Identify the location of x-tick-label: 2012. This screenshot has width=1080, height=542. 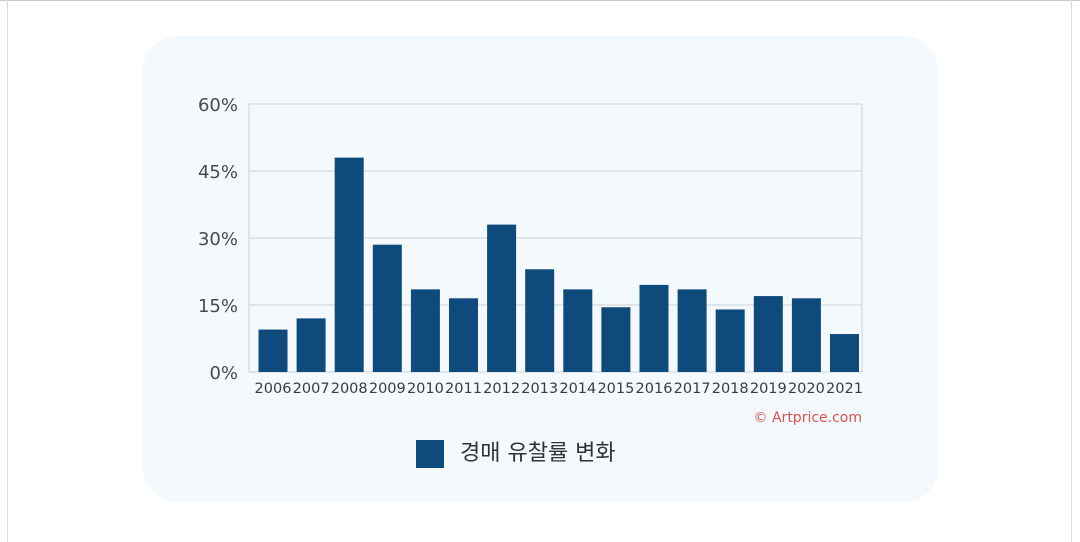
(501, 389).